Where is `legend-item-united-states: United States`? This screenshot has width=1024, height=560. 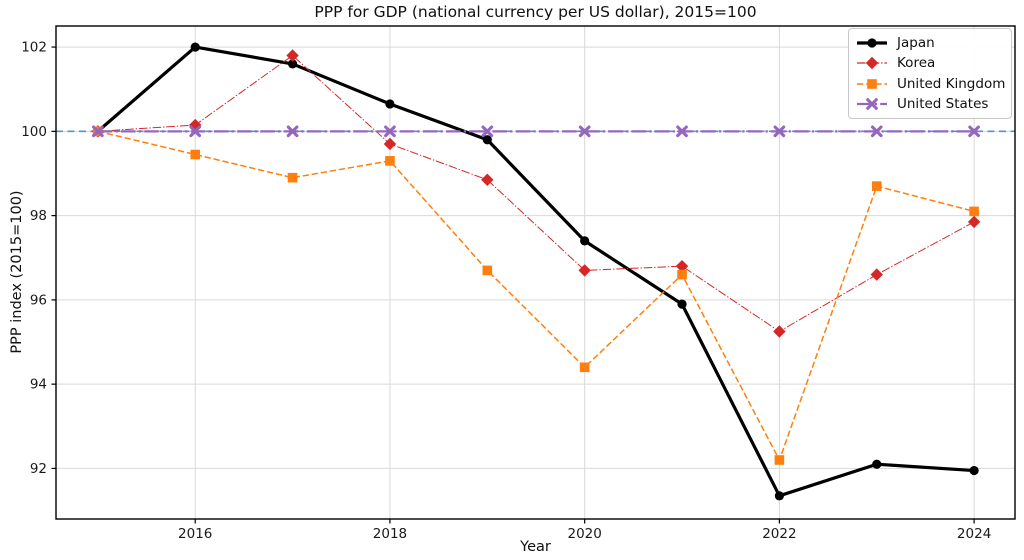
legend-item-united-states: United States is located at coordinates (930, 104).